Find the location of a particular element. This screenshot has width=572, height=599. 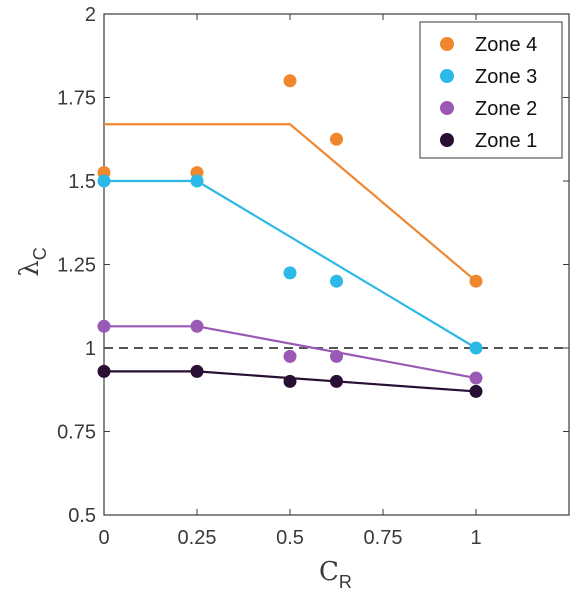

y-tick-label: 1 is located at coordinates (90, 349).